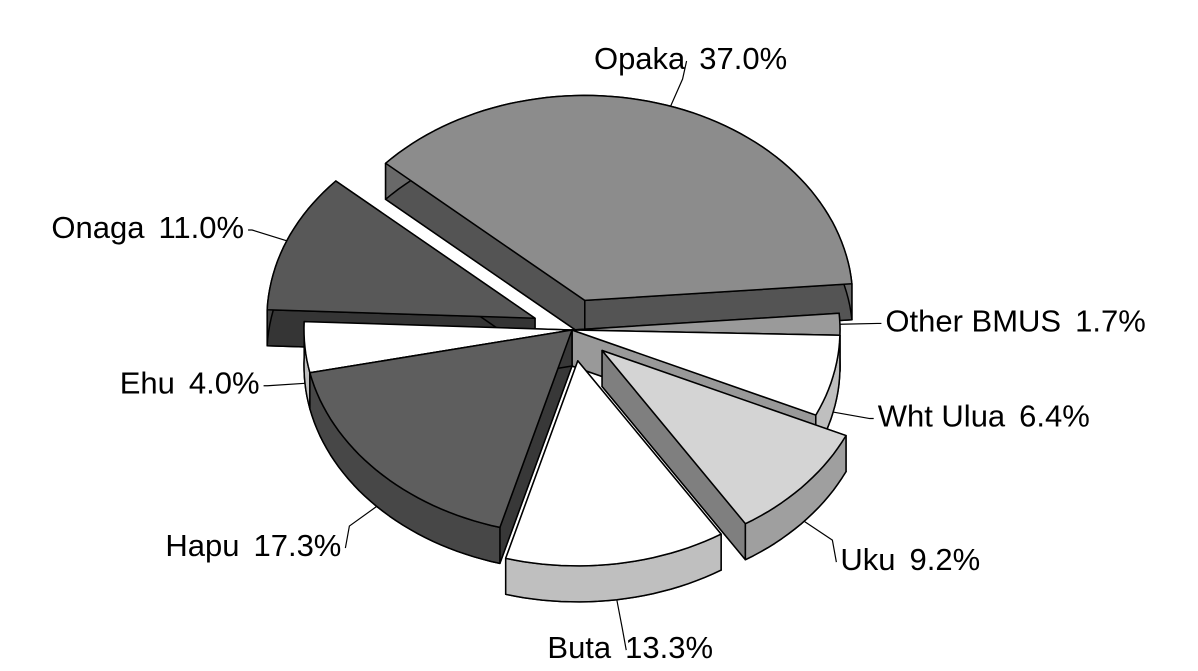 The image size is (1198, 671). I want to click on slice-value-label: 6.4%, so click(1054, 416).